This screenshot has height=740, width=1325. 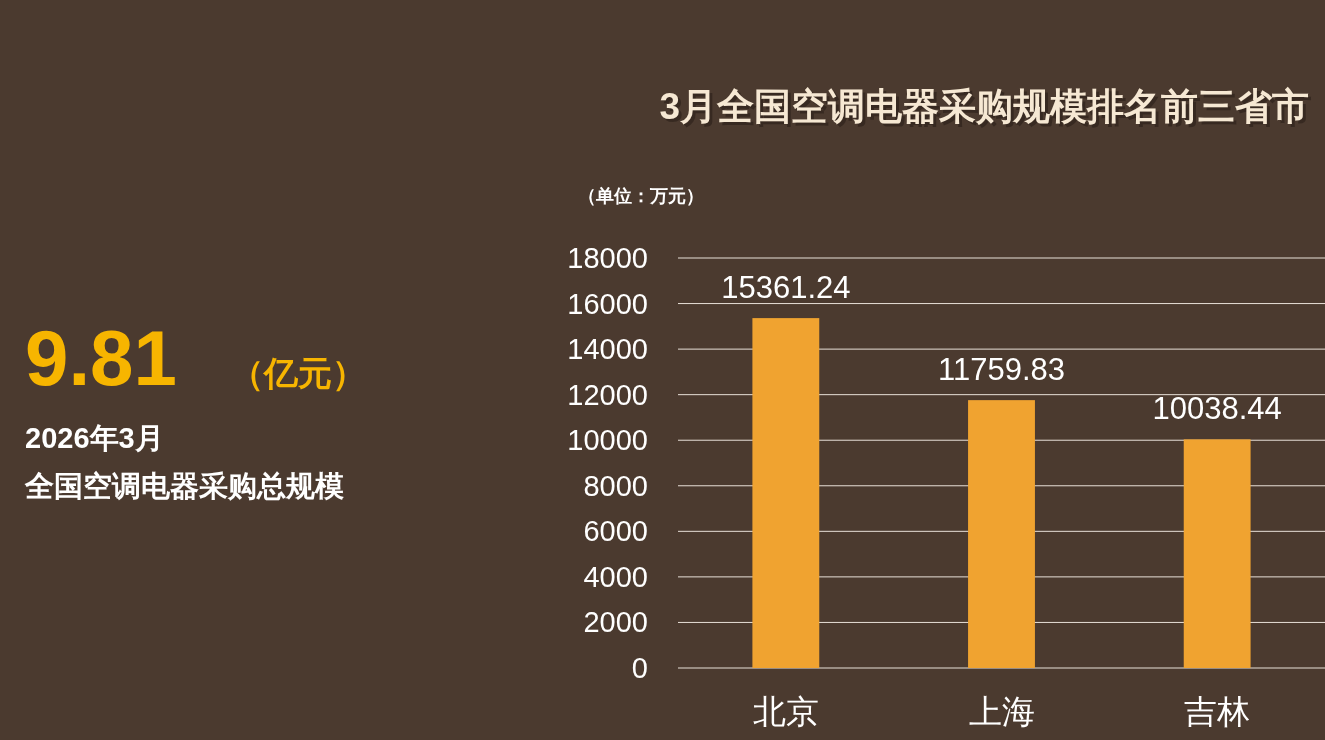 What do you see at coordinates (1001, 370) in the screenshot?
I see `data-label: 11759.83` at bounding box center [1001, 370].